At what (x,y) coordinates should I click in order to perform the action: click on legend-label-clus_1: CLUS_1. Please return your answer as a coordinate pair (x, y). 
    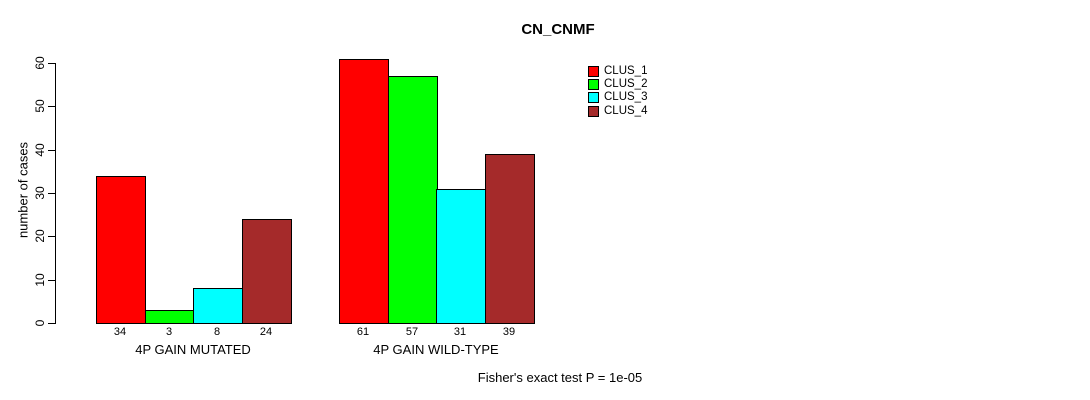
    Looking at the image, I should click on (626, 71).